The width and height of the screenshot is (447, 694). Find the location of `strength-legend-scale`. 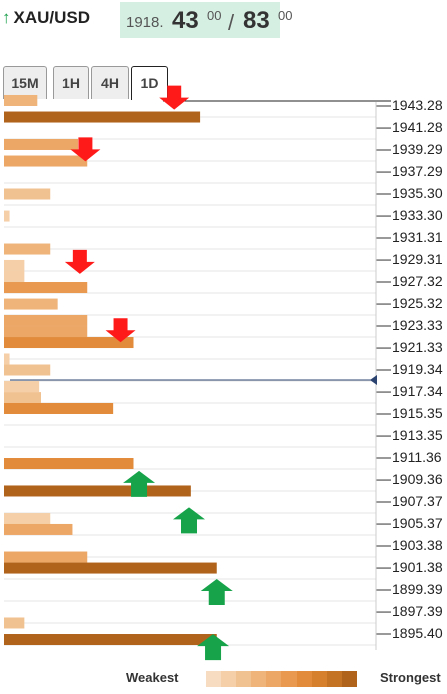

strength-legend-scale is located at coordinates (281, 679).